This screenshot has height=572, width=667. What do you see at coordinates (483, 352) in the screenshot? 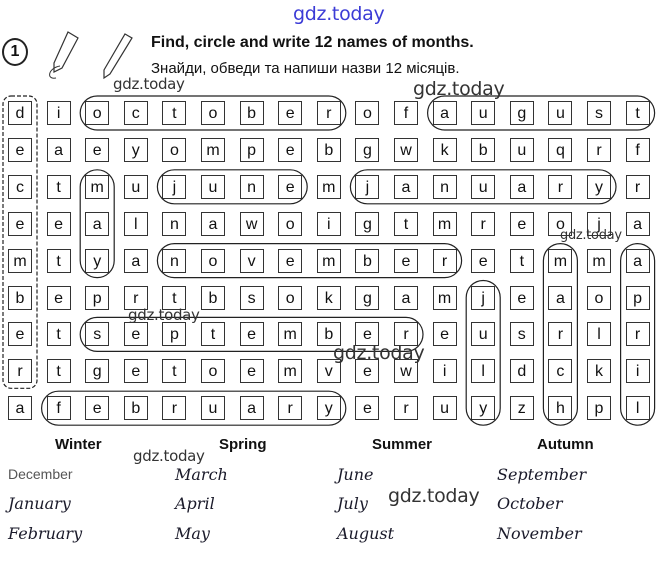
I see `circle-july` at bounding box center [483, 352].